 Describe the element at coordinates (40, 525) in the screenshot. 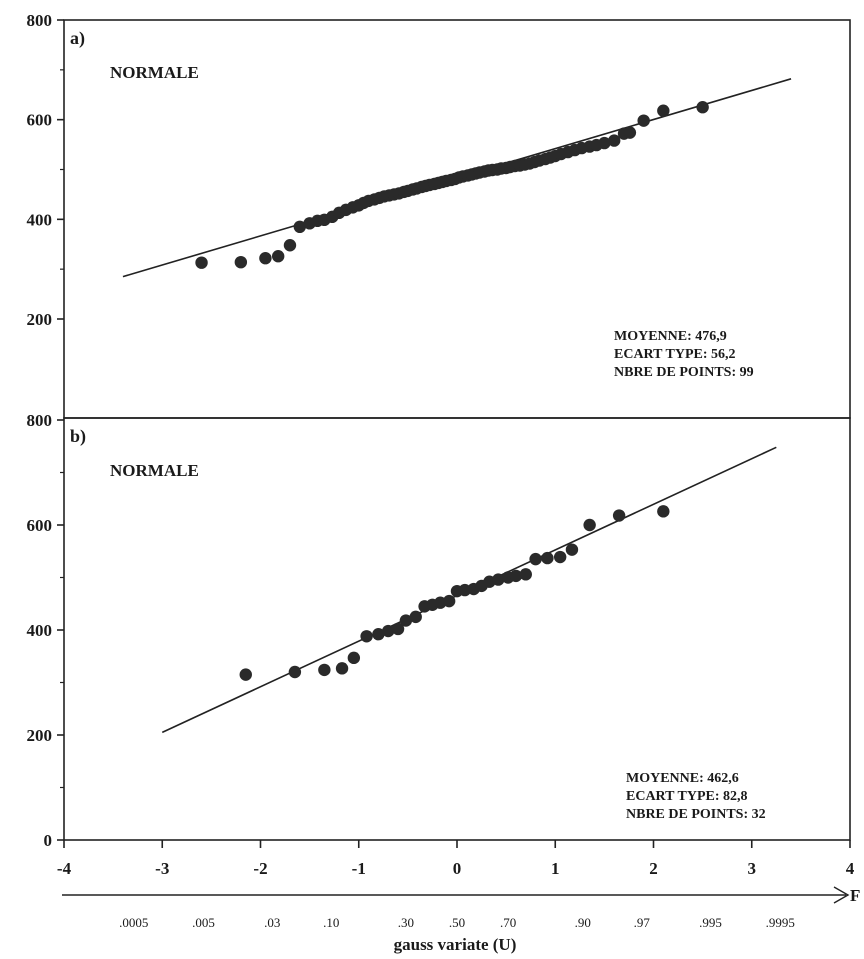

I see `panel-1-y-tick-label: 600` at that location.